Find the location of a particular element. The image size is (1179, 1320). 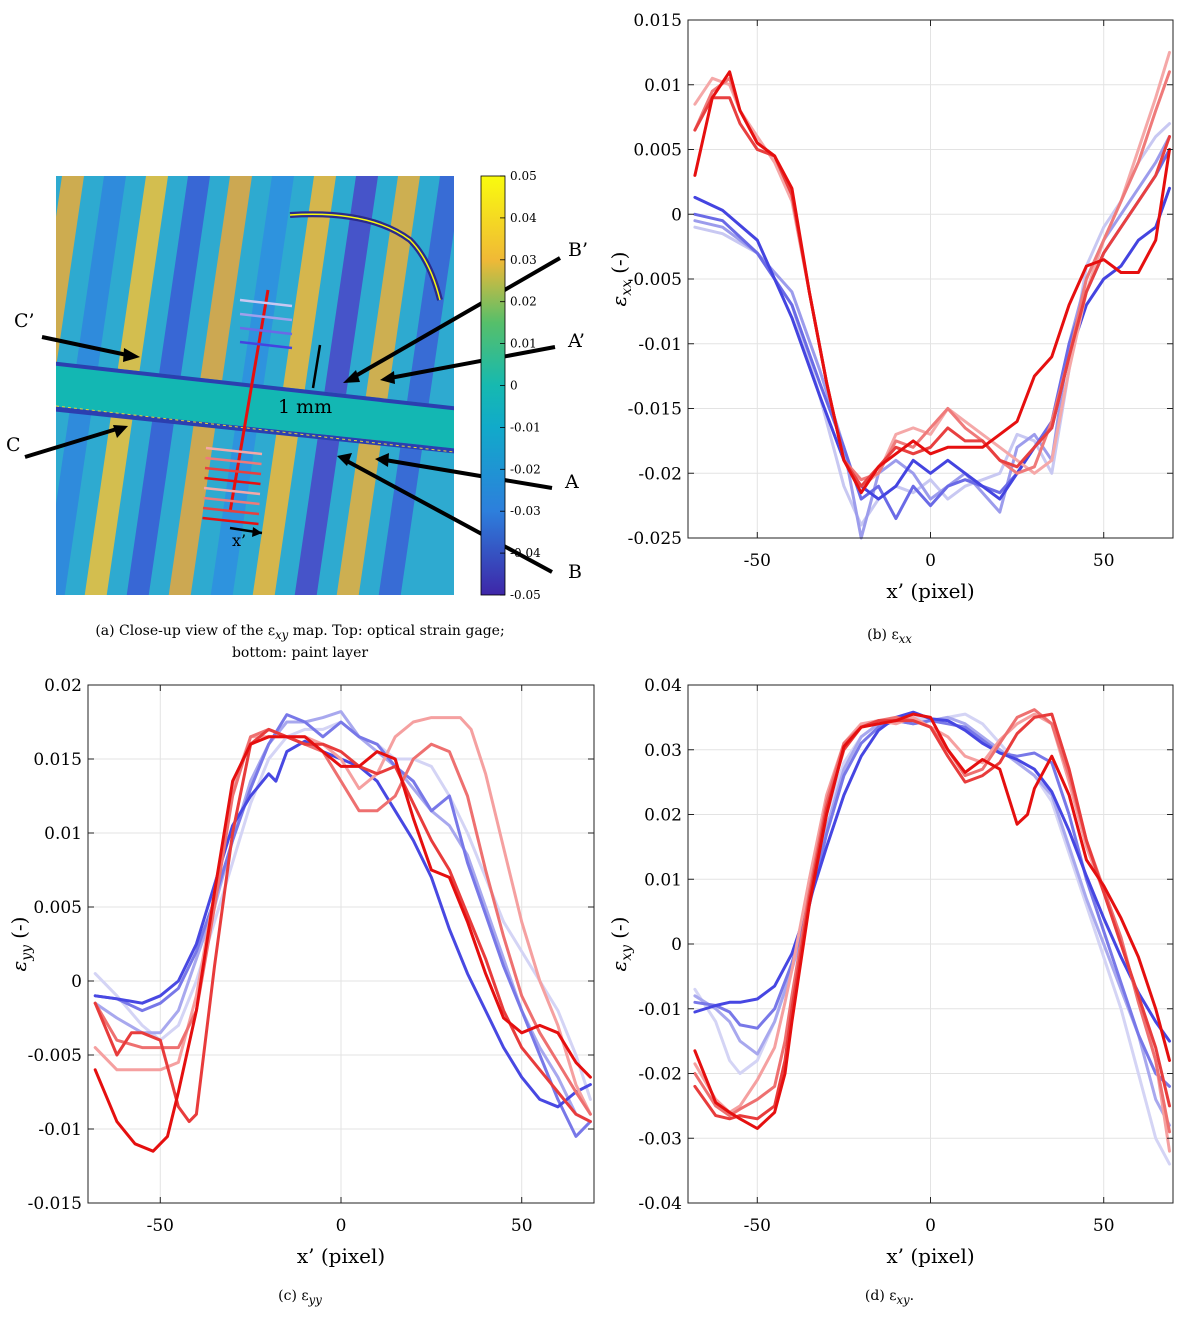

scale-label: 1 mm is located at coordinates (305, 407).